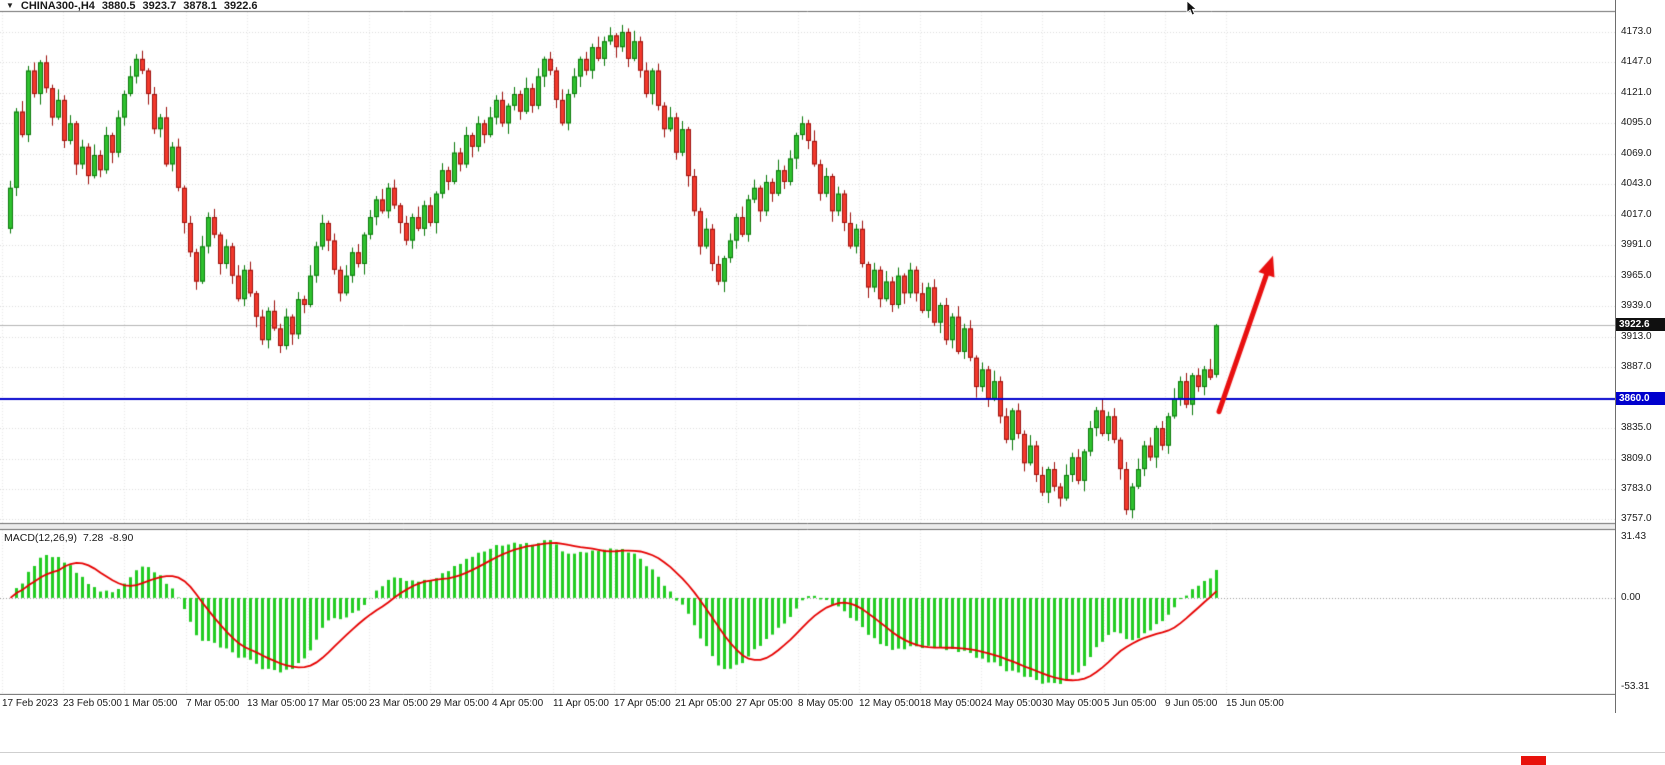 This screenshot has width=1665, height=765. What do you see at coordinates (1192, 8) in the screenshot?
I see `mouse-cursor` at bounding box center [1192, 8].